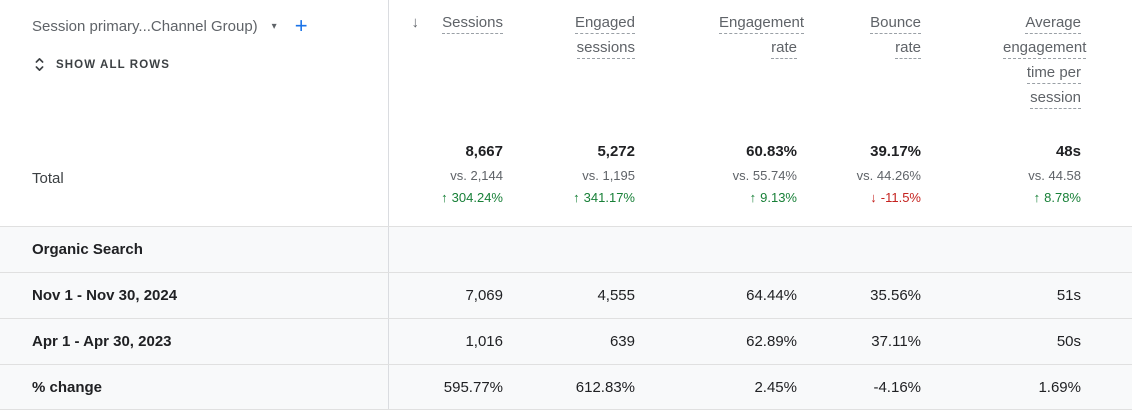 The width and height of the screenshot is (1132, 410). What do you see at coordinates (445, 341) in the screenshot?
I see `cell-sessions: 1,016` at bounding box center [445, 341].